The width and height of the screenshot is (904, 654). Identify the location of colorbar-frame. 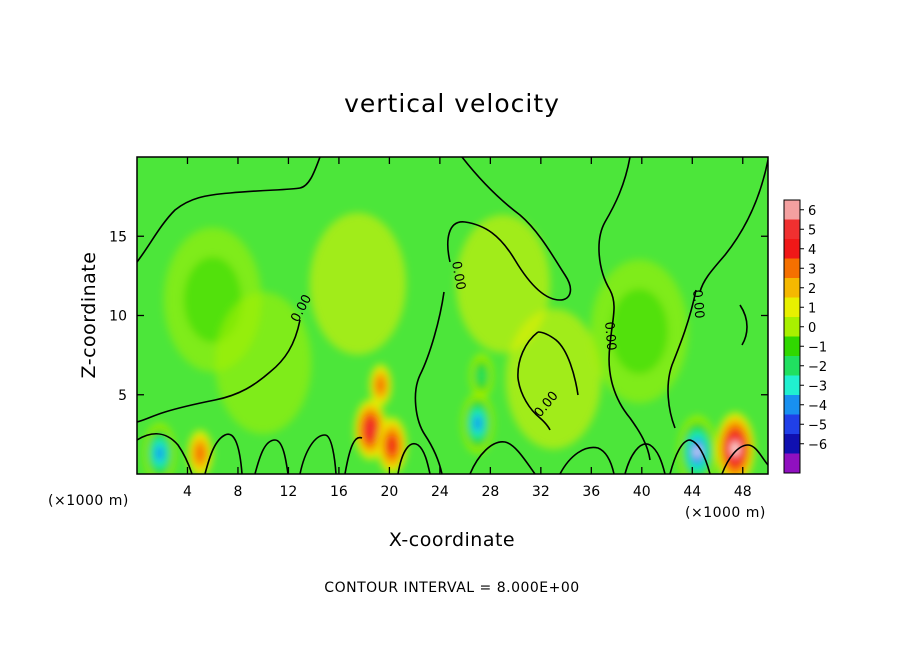
(792, 336).